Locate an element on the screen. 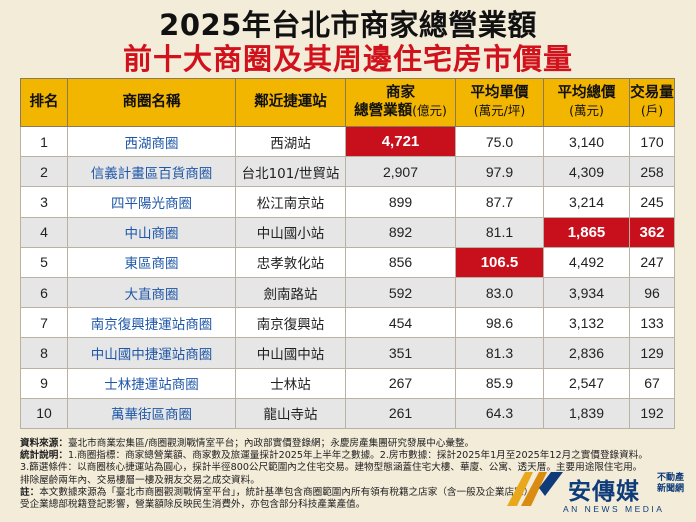 This screenshot has width=696, height=522. cell-unit-price: 87.7 is located at coordinates (499, 202).